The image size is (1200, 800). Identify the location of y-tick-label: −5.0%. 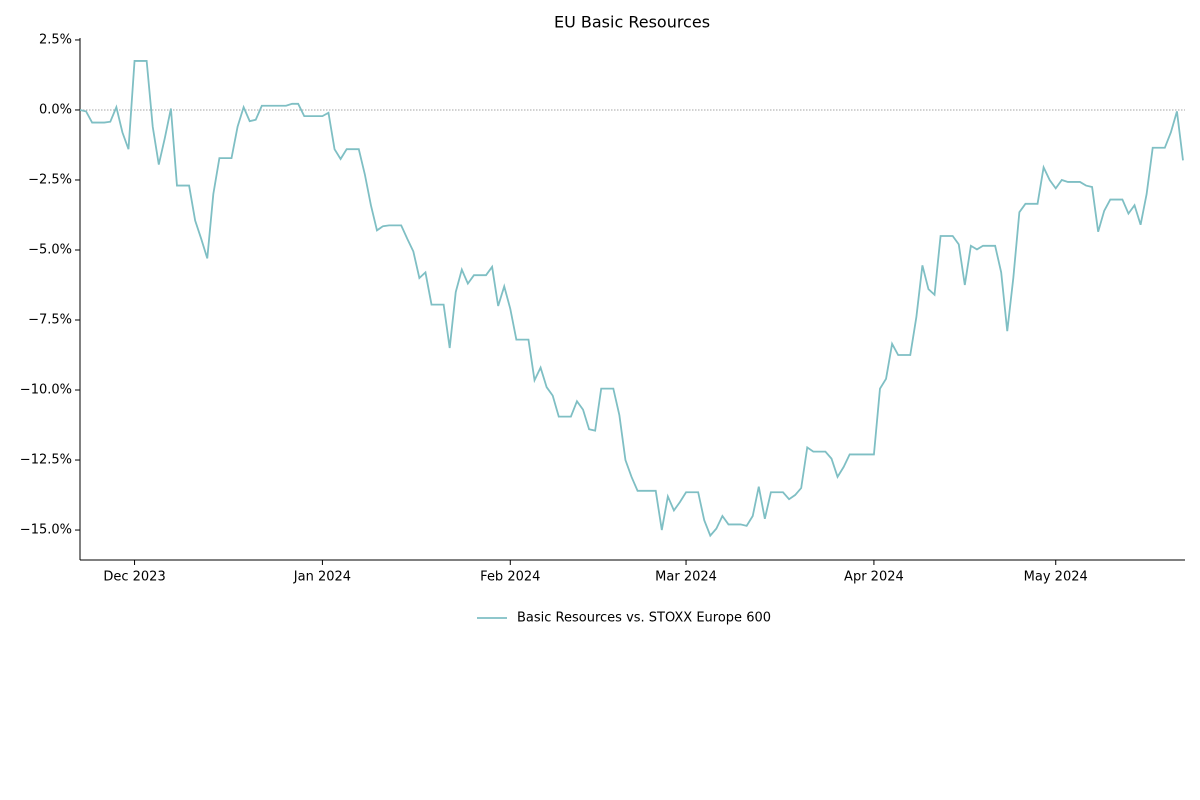
(50, 249).